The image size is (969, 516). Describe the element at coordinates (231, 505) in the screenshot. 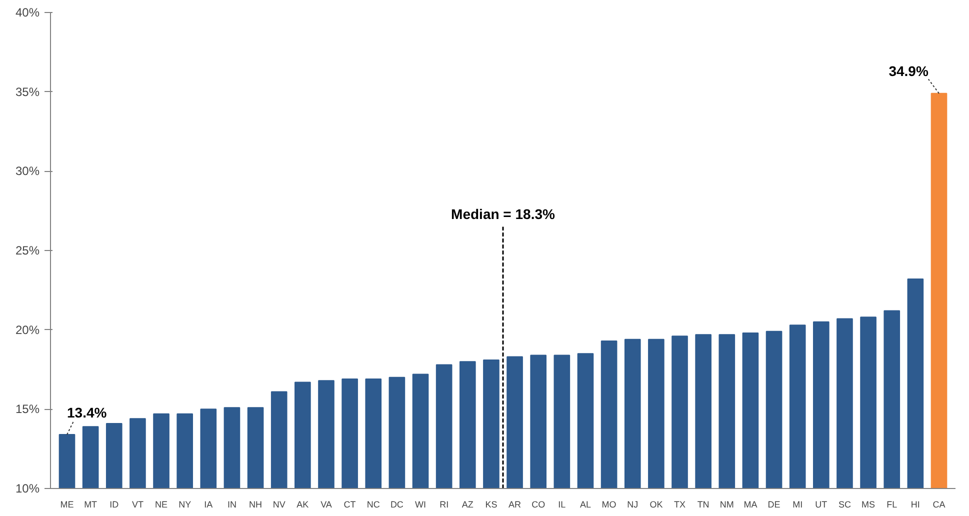

I see `x-tick-label: IN` at that location.